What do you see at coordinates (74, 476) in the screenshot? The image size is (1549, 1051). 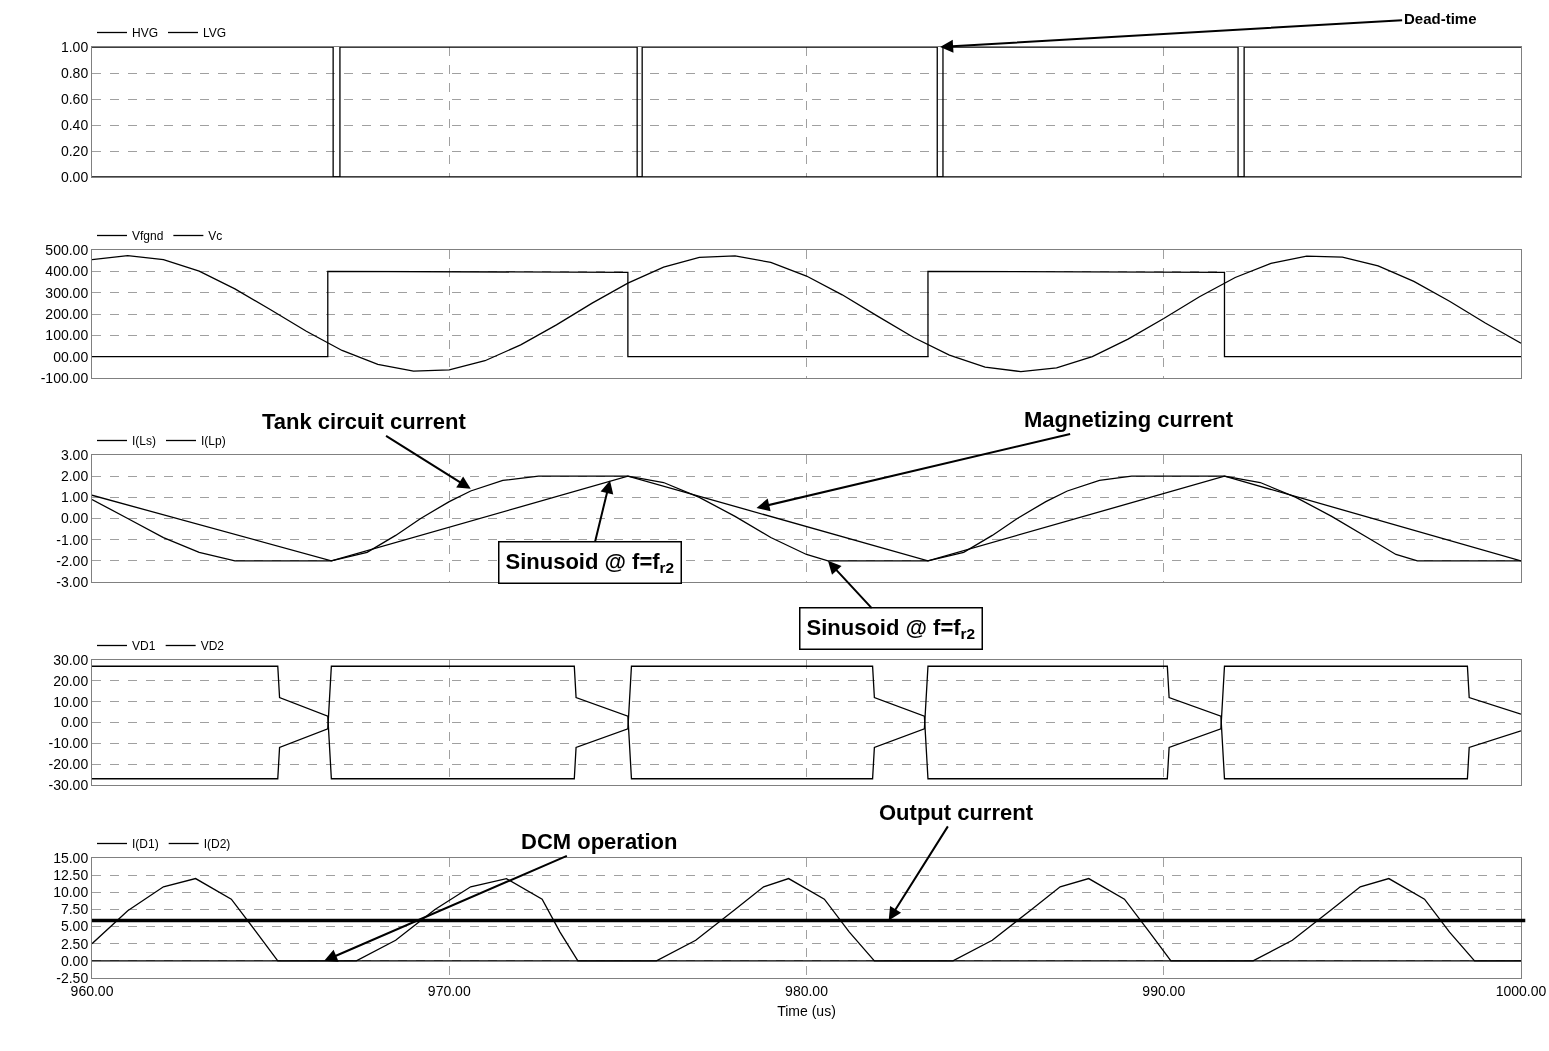 I see `y-tick-label: 2.00` at bounding box center [74, 476].